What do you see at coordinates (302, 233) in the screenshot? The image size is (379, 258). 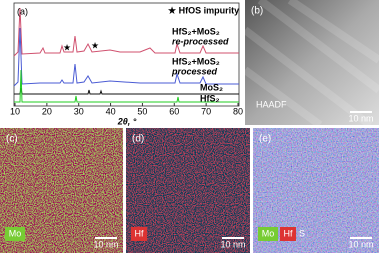 I see `element-label: S` at bounding box center [302, 233].